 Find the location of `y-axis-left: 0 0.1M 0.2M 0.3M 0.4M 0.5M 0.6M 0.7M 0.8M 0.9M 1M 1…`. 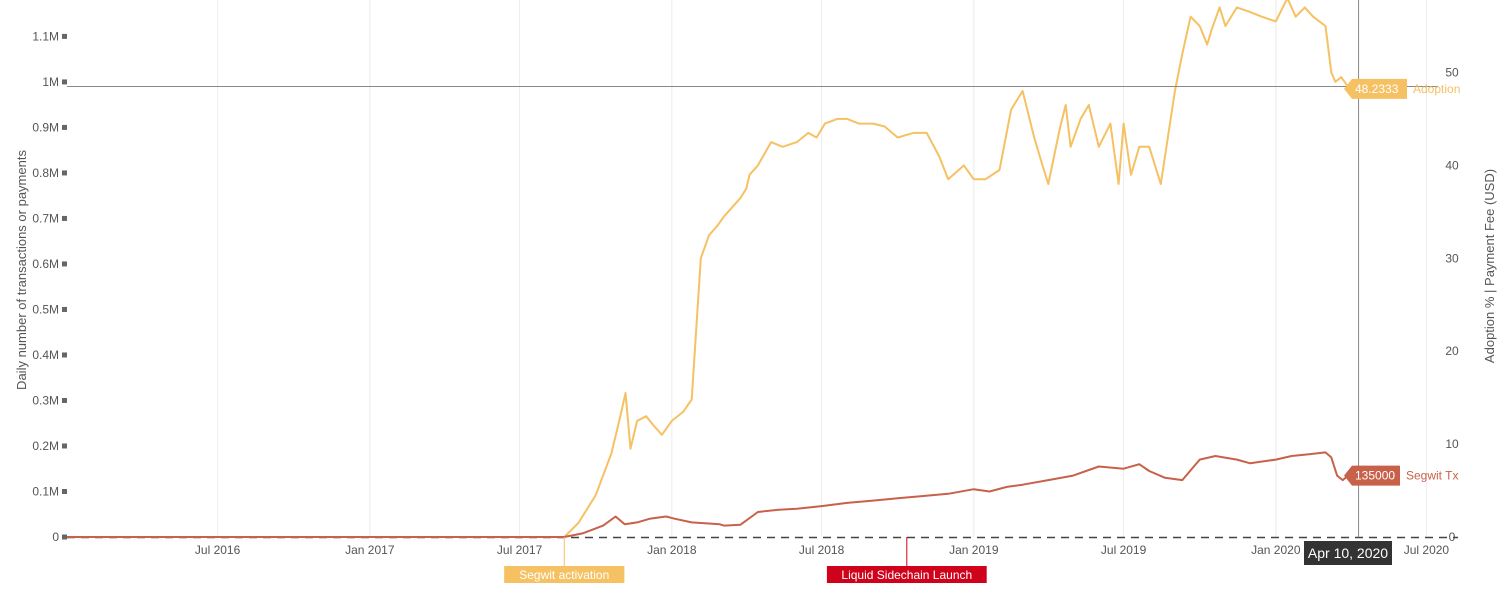

y-axis-left: 0 0.1M 0.2M 0.3M 0.4M 0.5M 0.6M 0.7M 0.8M 0.9M 1M 1… is located at coordinates (49, 286).